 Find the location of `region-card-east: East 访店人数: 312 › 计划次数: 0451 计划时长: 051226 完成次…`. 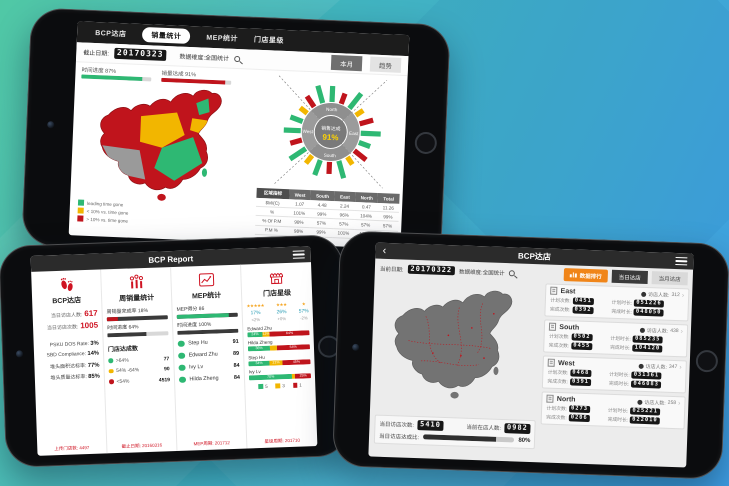

region-card-east: East 访店人数: 312 › 计划次数: 0451 计划时长: 051226 完成次… is located at coordinates (617, 302).